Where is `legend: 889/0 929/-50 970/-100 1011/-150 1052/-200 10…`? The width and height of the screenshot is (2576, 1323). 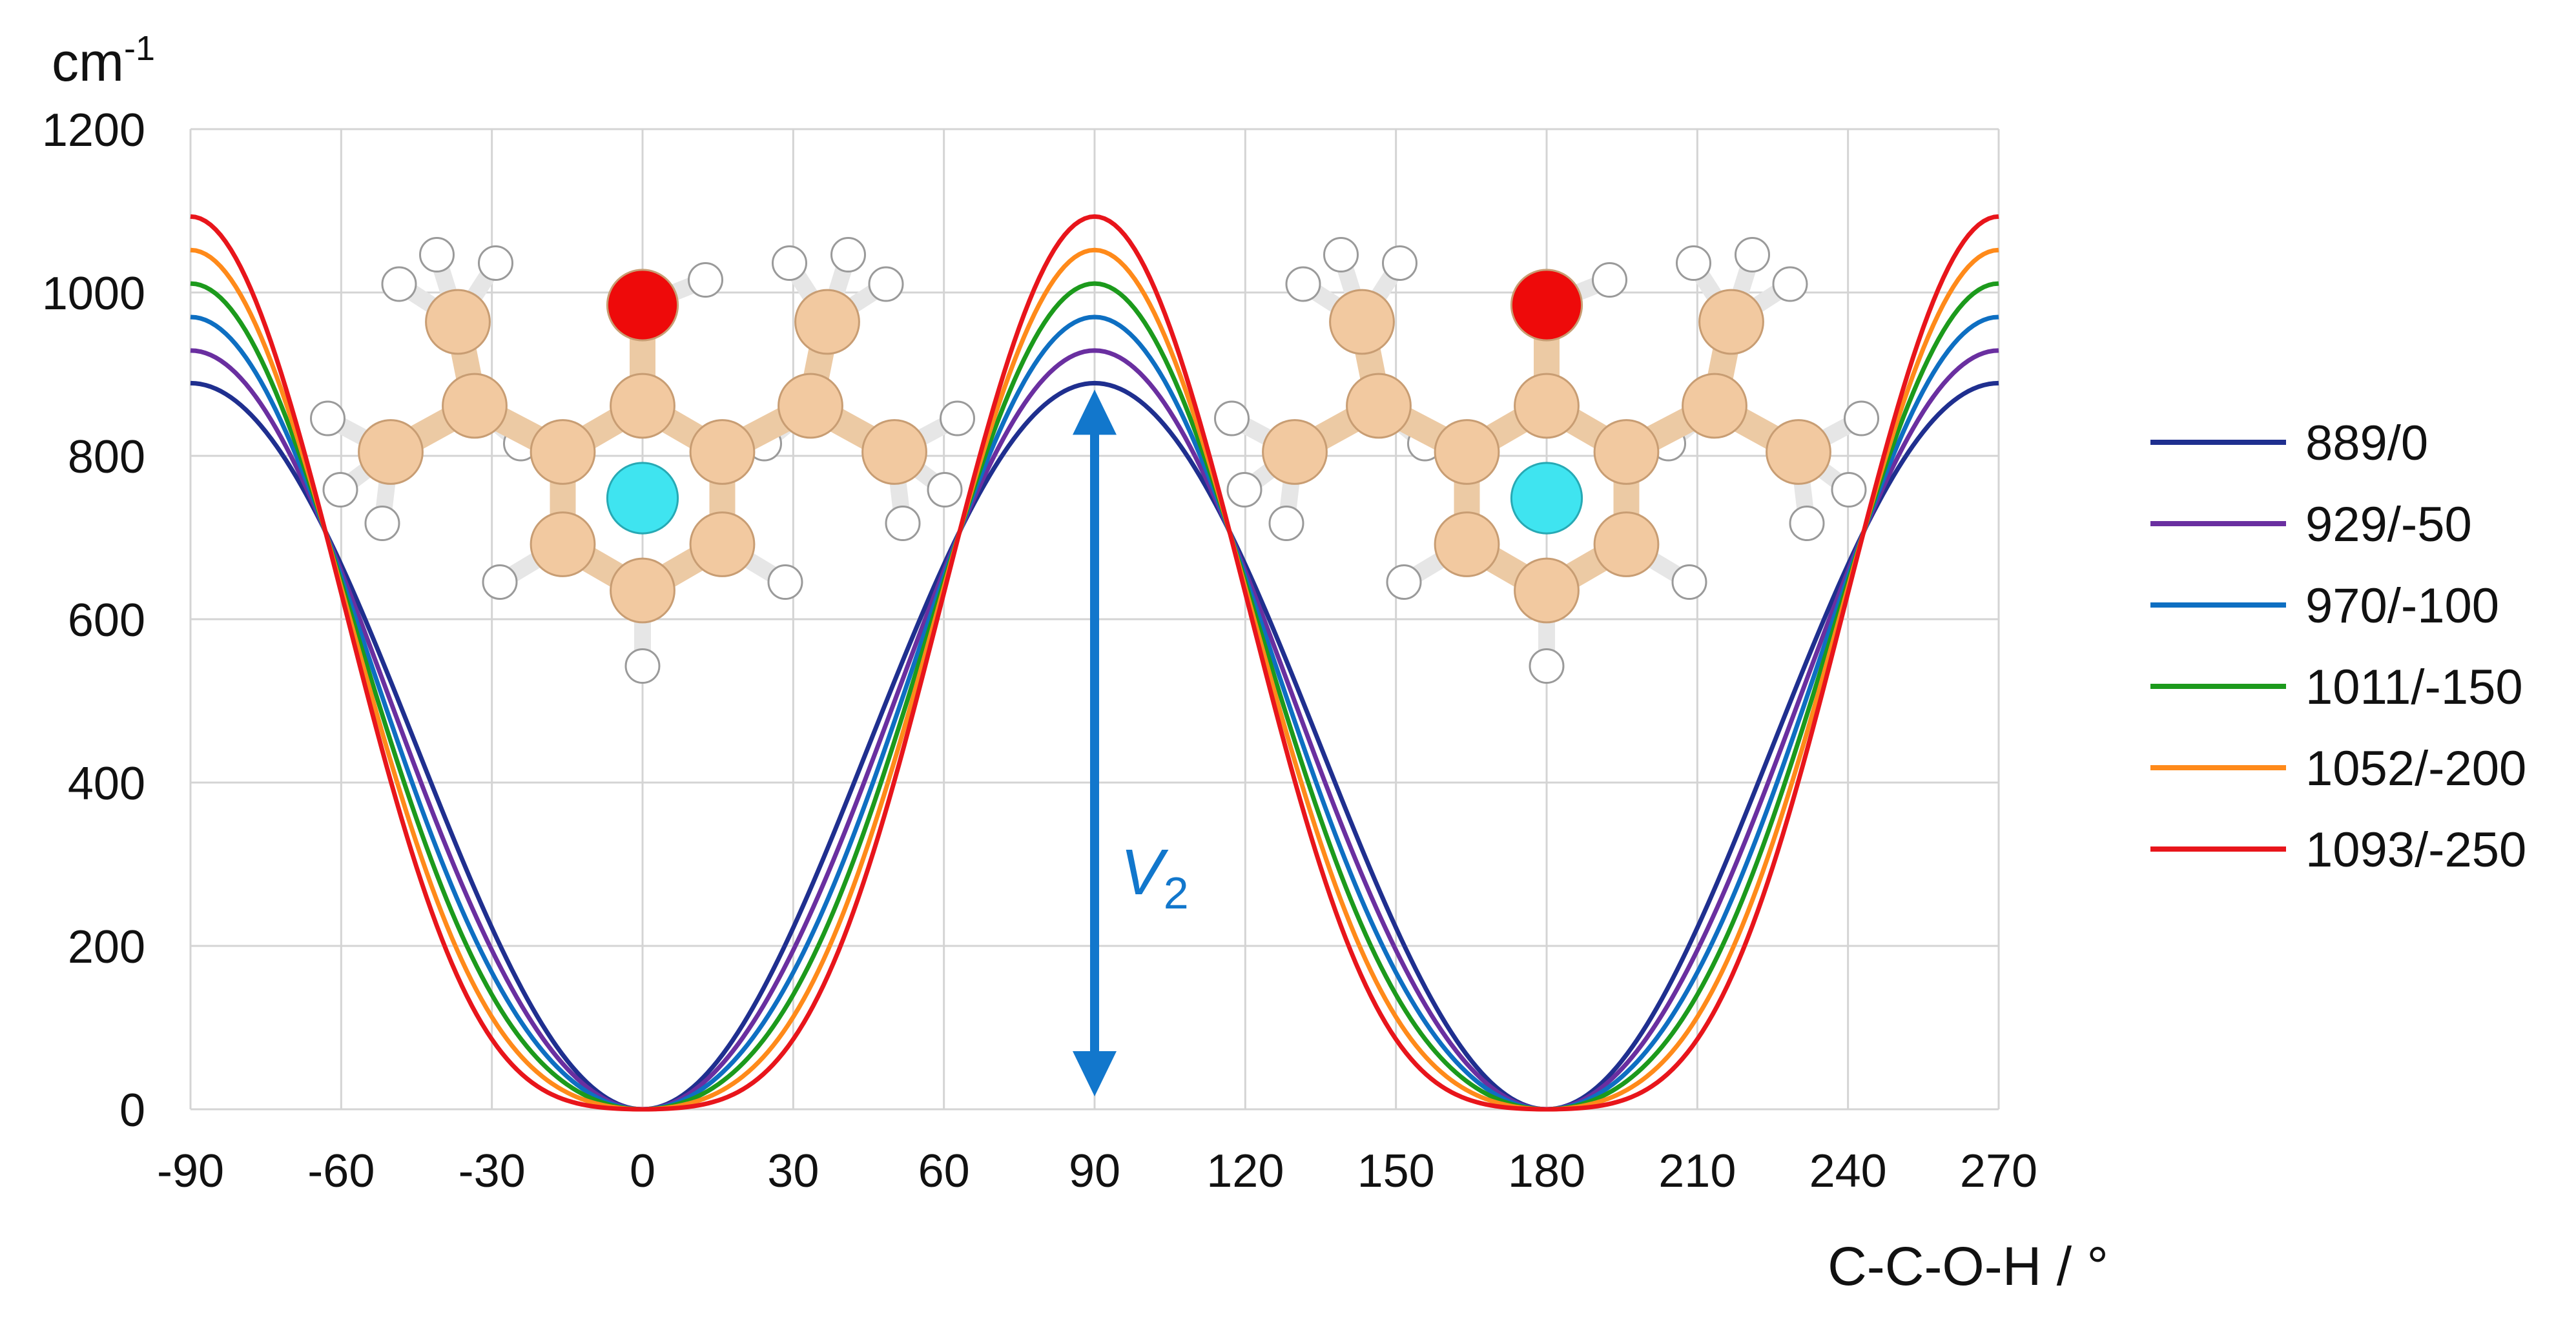
legend: 889/0 929/-50 970/-100 1011/-150 1052/-200 10… is located at coordinates (2338, 647).